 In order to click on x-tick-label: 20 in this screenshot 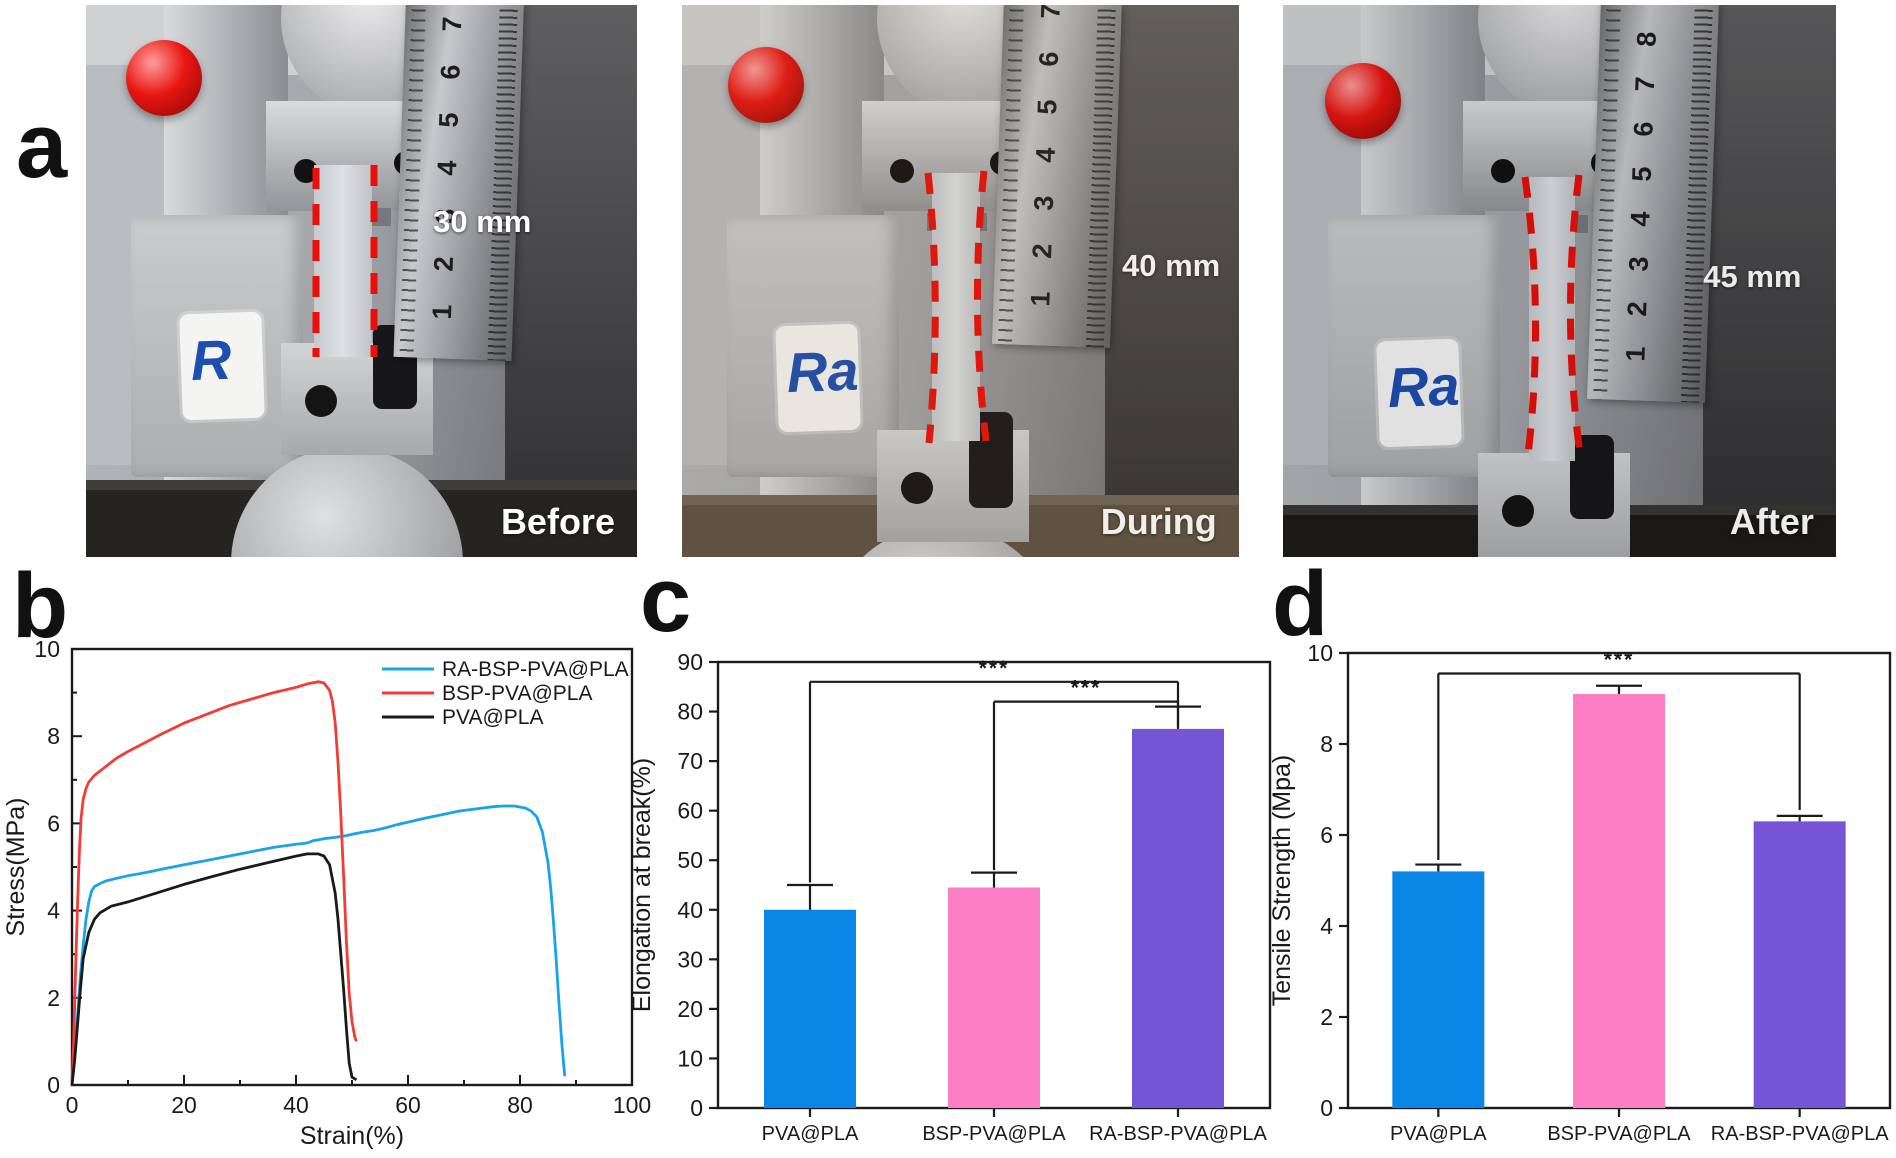, I will do `click(184, 1105)`.